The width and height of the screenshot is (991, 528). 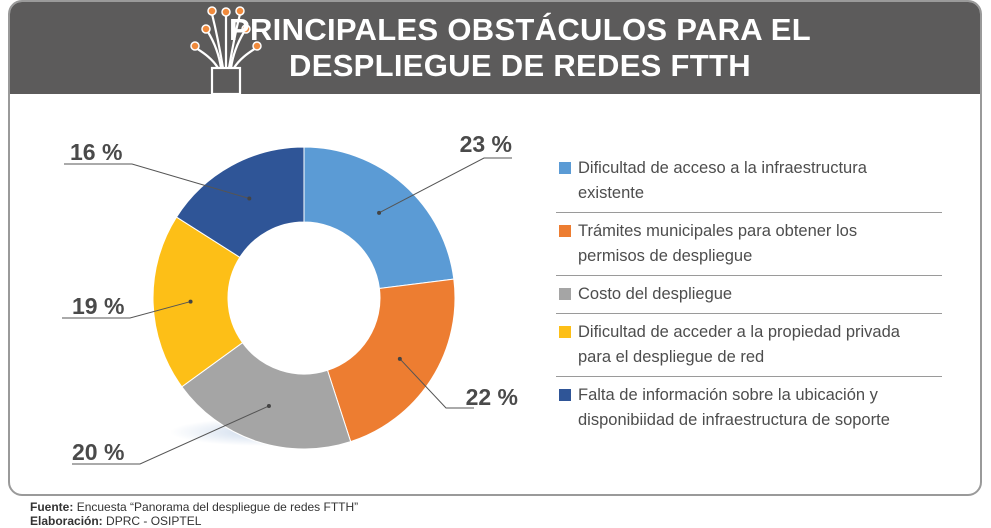 I want to click on title-line-2: DESPLIEGUE DE REDES FTTH, so click(x=520, y=65).